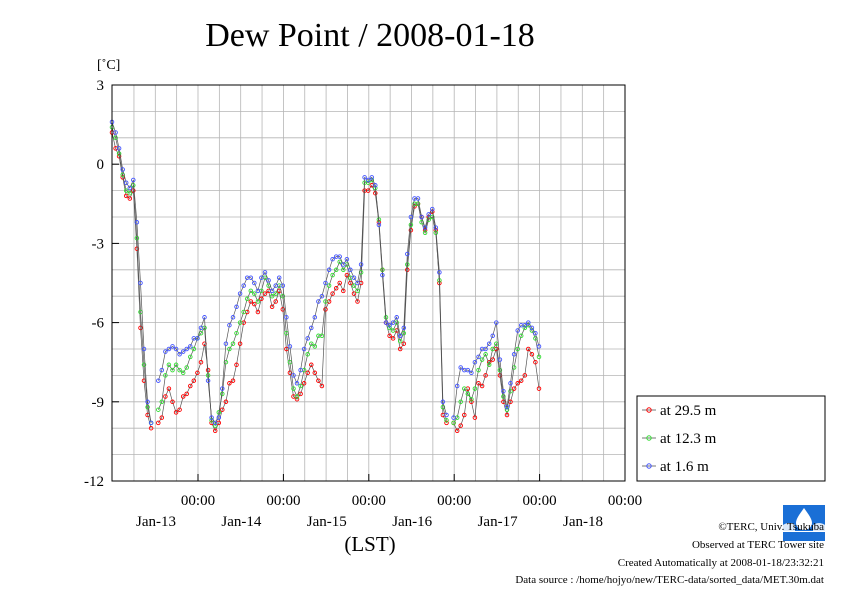  What do you see at coordinates (757, 545) in the screenshot?
I see `observed-at-text: Observed at TERC Tower site` at bounding box center [757, 545].